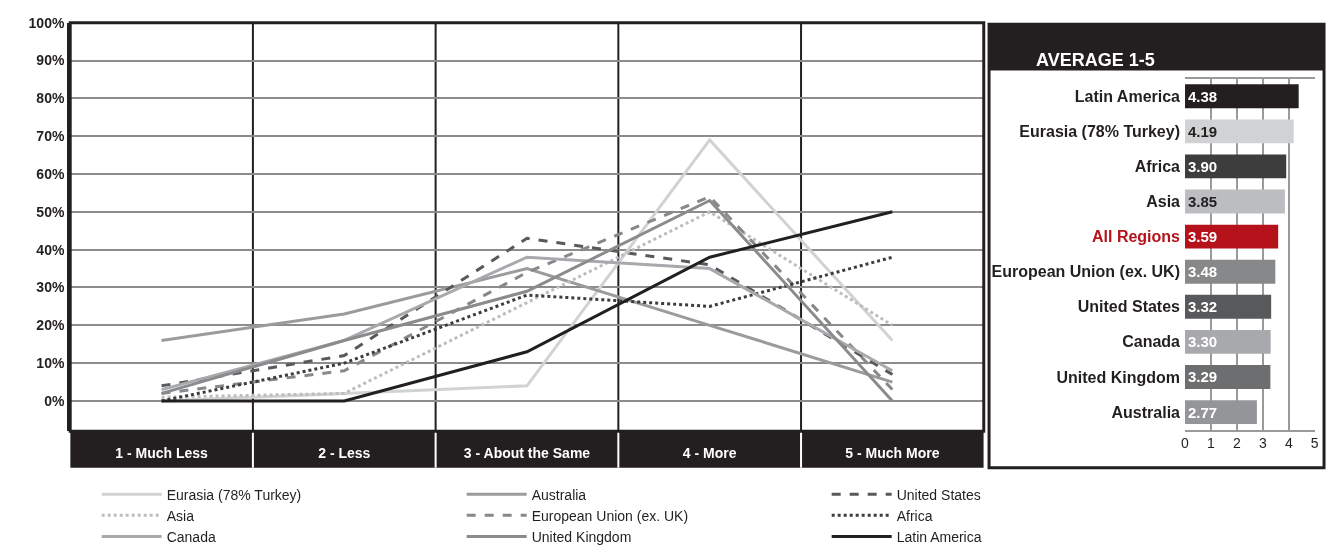 The height and width of the screenshot is (553, 1332). I want to click on legend-label: United Kingdom, so click(581, 537).